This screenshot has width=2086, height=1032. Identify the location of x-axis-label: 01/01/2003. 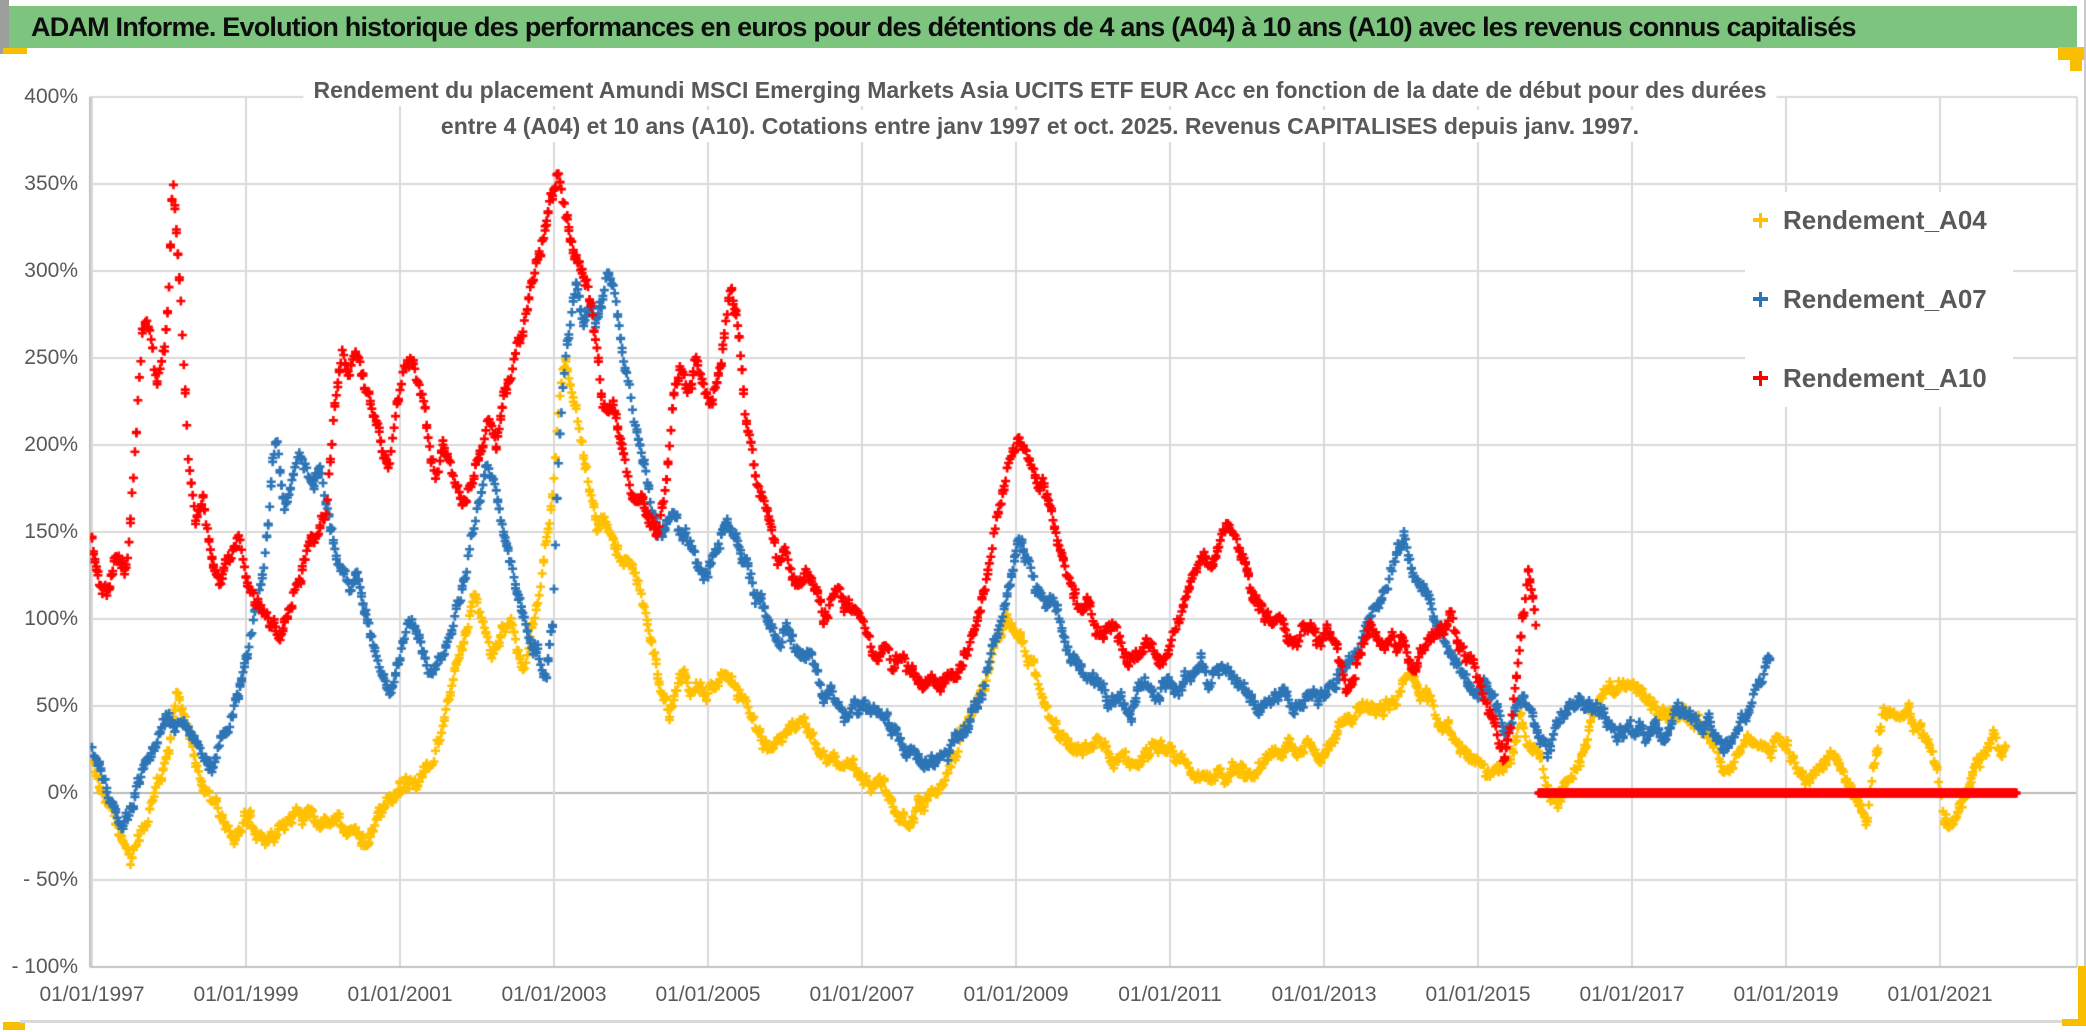
(554, 994).